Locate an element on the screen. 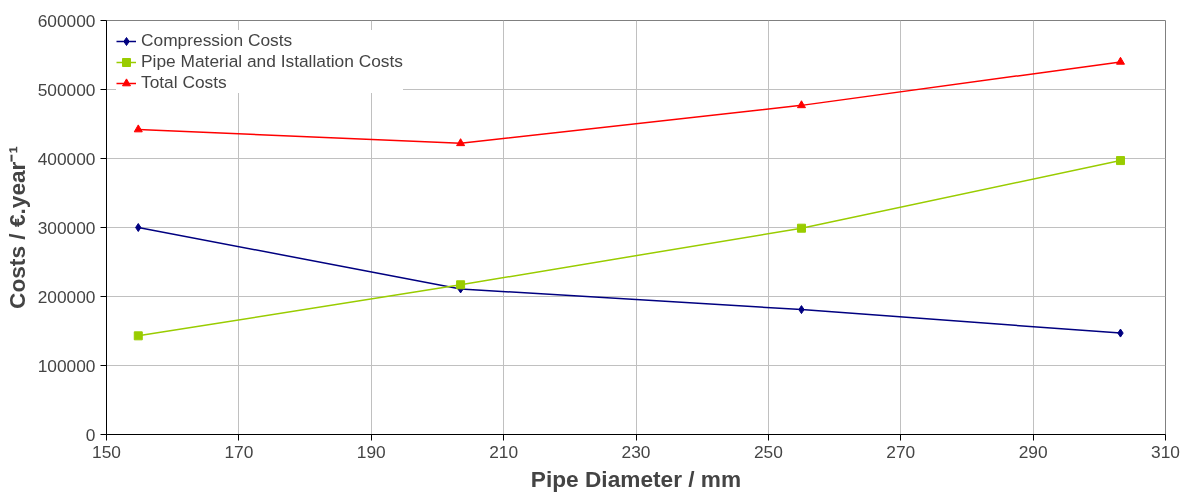 The image size is (1198, 502). x-tick-label: 190 is located at coordinates (371, 451).